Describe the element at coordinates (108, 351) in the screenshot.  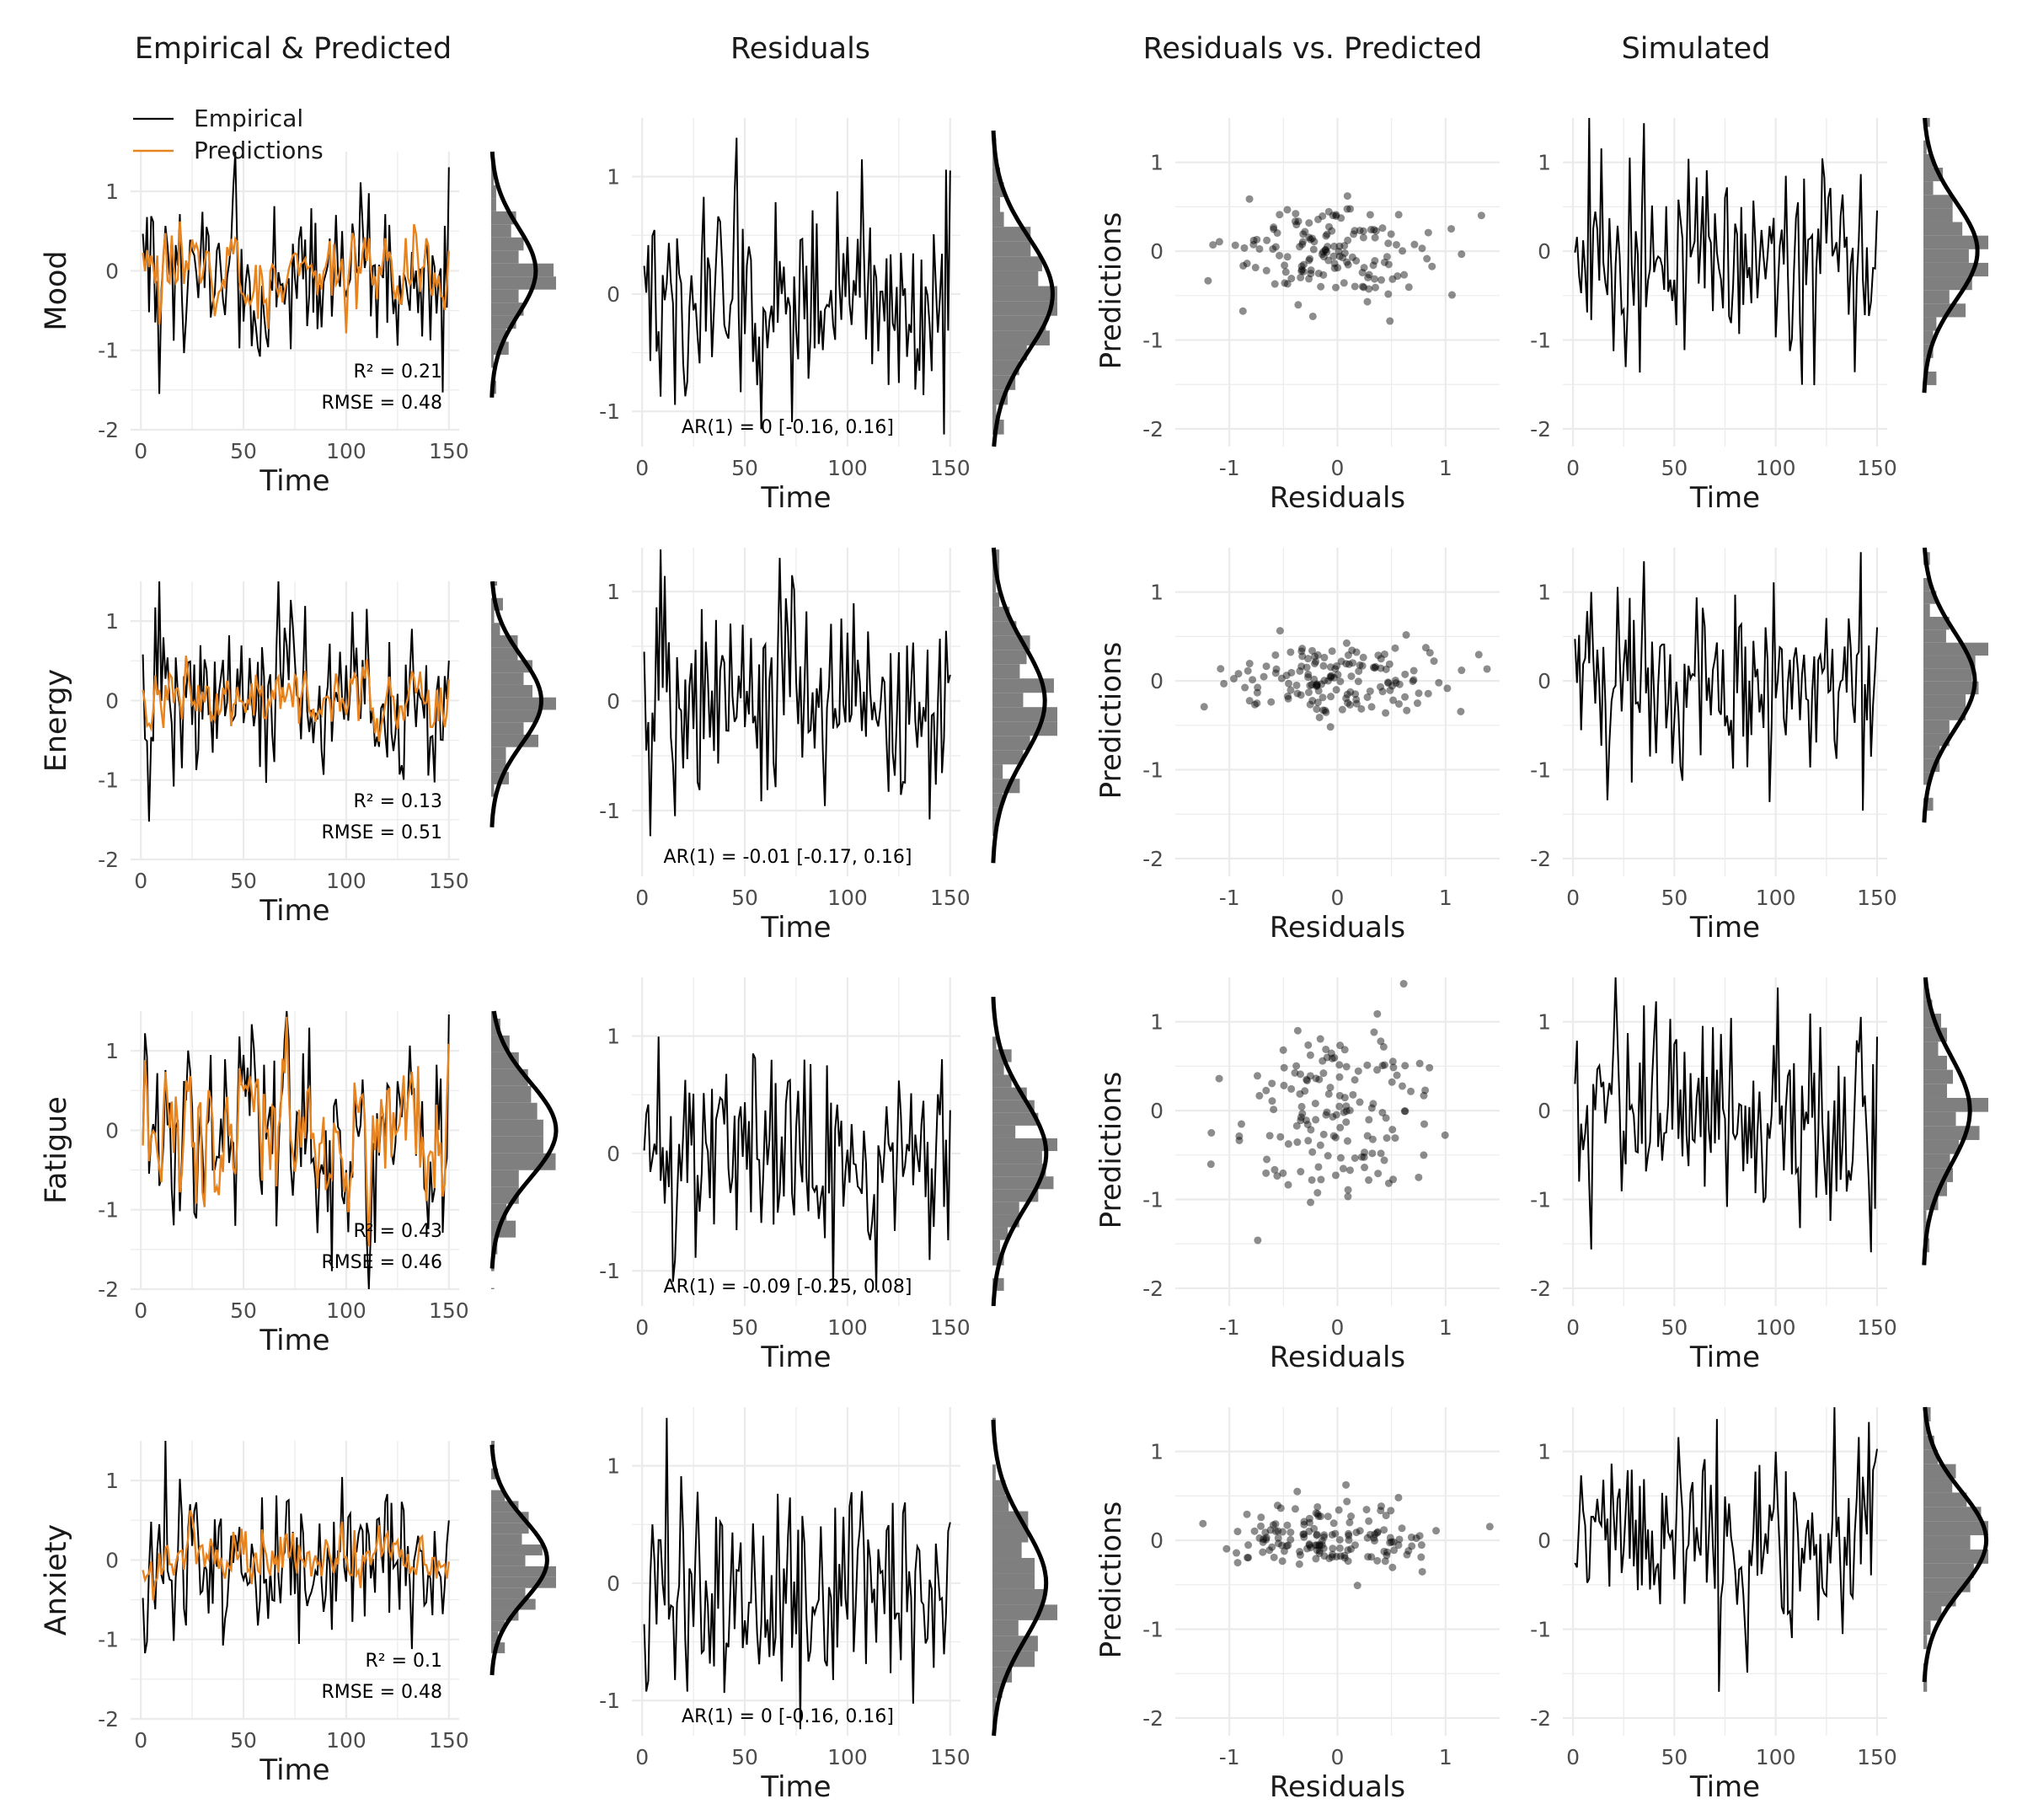
I see `empirical-mood-y-tick-label: -1` at that location.